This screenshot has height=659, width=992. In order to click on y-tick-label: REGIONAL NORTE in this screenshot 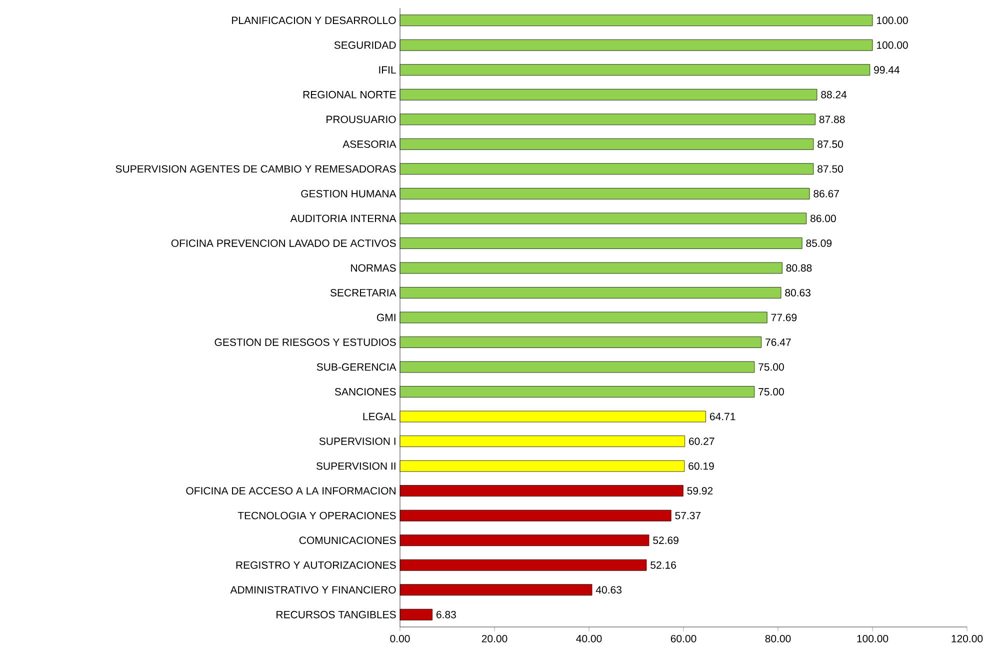, I will do `click(349, 94)`.